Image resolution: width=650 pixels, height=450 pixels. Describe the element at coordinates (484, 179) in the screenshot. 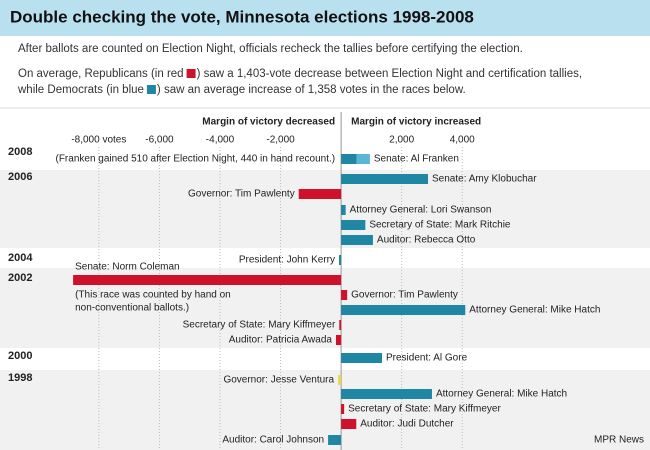

I see `bar-label: Senate: Amy Klobuchar` at that location.